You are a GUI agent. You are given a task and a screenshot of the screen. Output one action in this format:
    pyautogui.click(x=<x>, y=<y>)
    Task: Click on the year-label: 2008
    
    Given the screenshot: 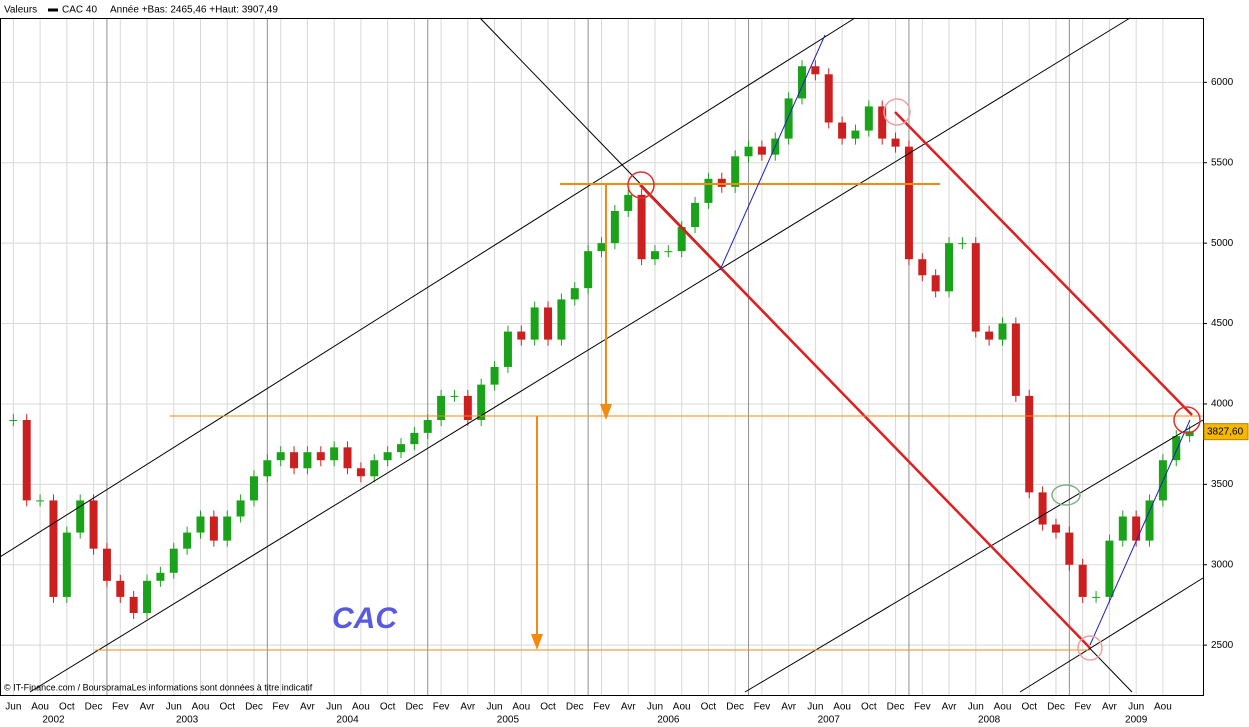 What is the action you would take?
    pyautogui.click(x=989, y=720)
    